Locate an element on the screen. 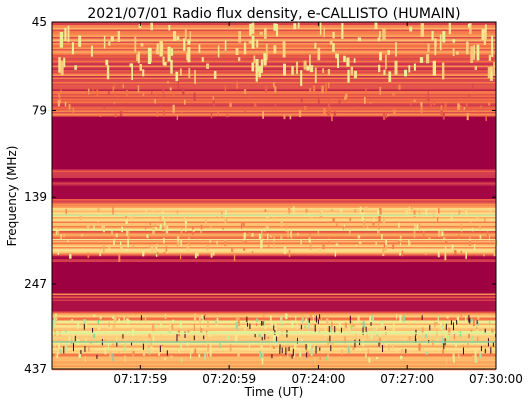 The width and height of the screenshot is (529, 404). y-tick-label: 139 is located at coordinates (35, 197).